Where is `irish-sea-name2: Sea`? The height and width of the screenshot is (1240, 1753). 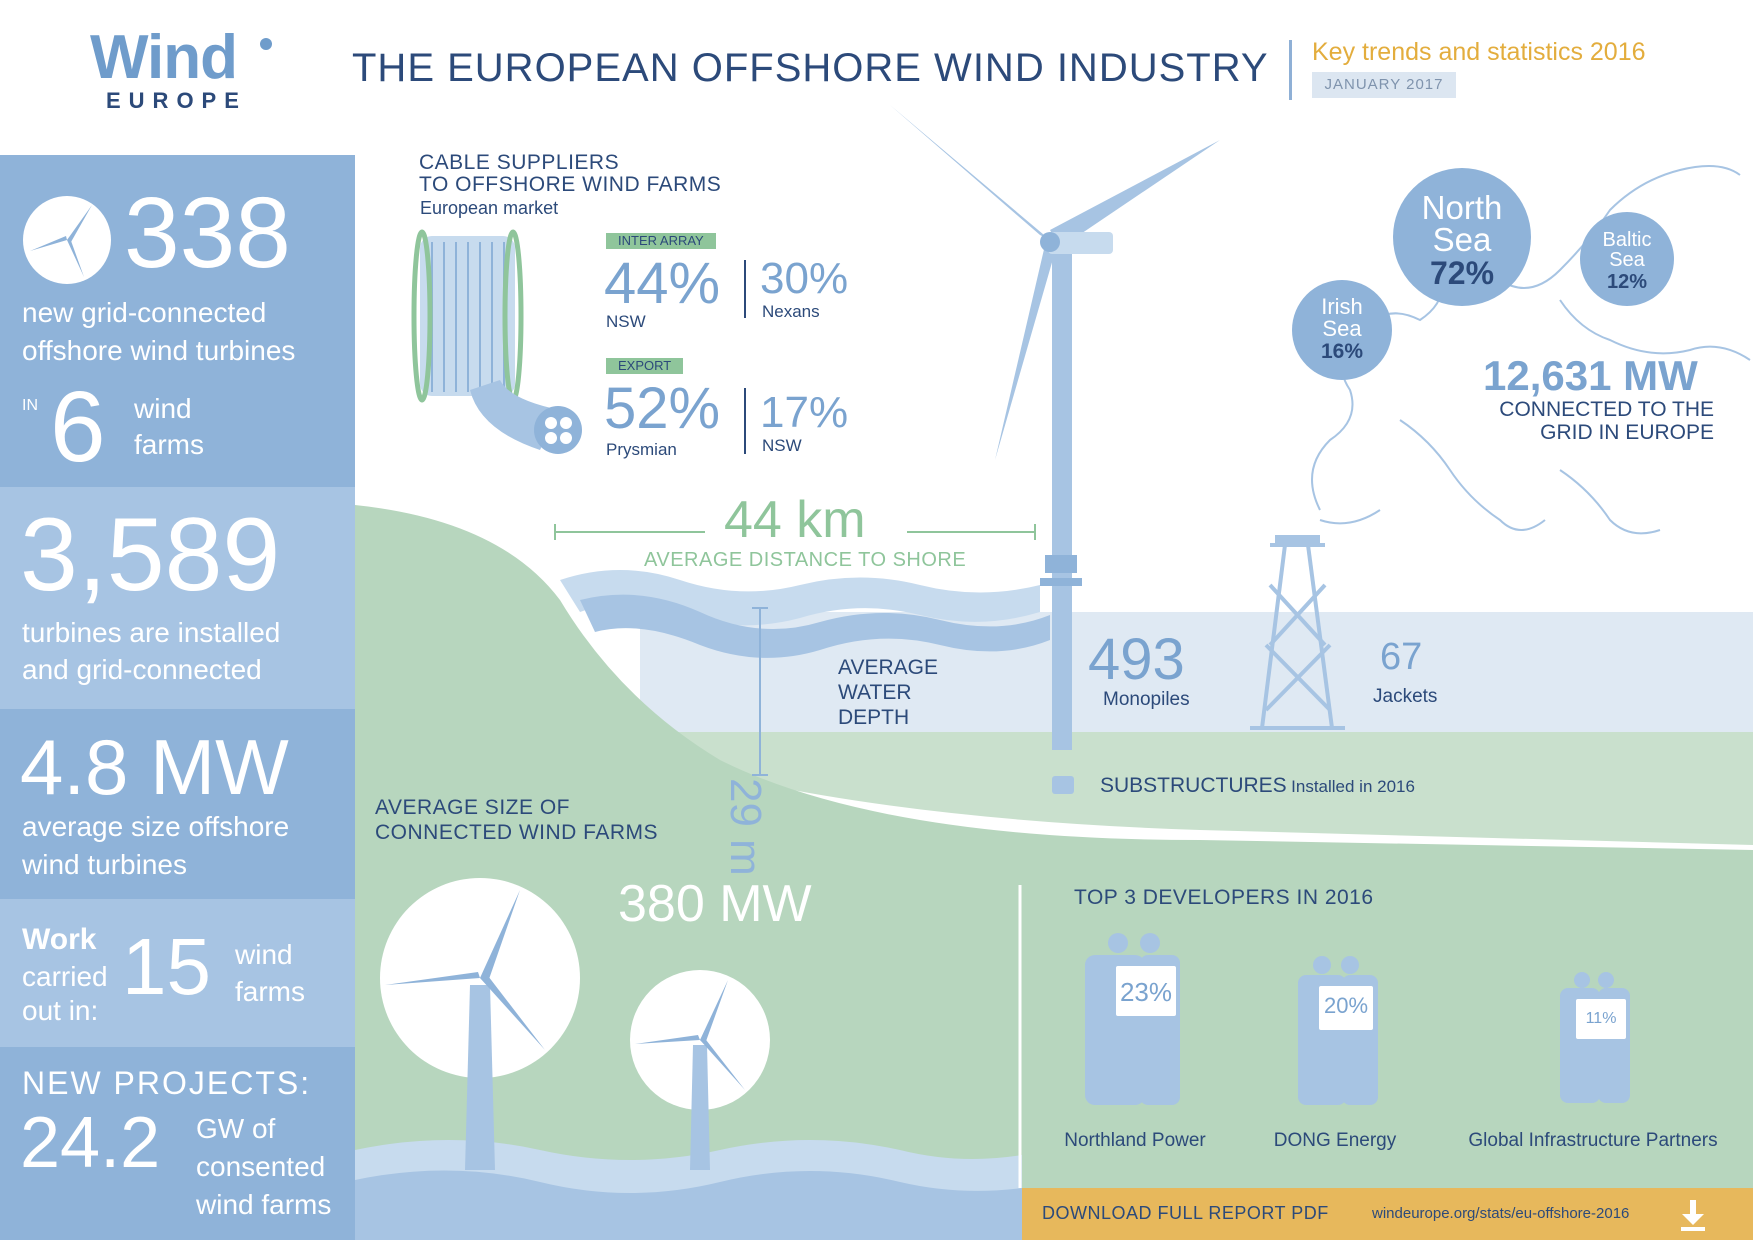 irish-sea-name2: Sea is located at coordinates (1342, 328).